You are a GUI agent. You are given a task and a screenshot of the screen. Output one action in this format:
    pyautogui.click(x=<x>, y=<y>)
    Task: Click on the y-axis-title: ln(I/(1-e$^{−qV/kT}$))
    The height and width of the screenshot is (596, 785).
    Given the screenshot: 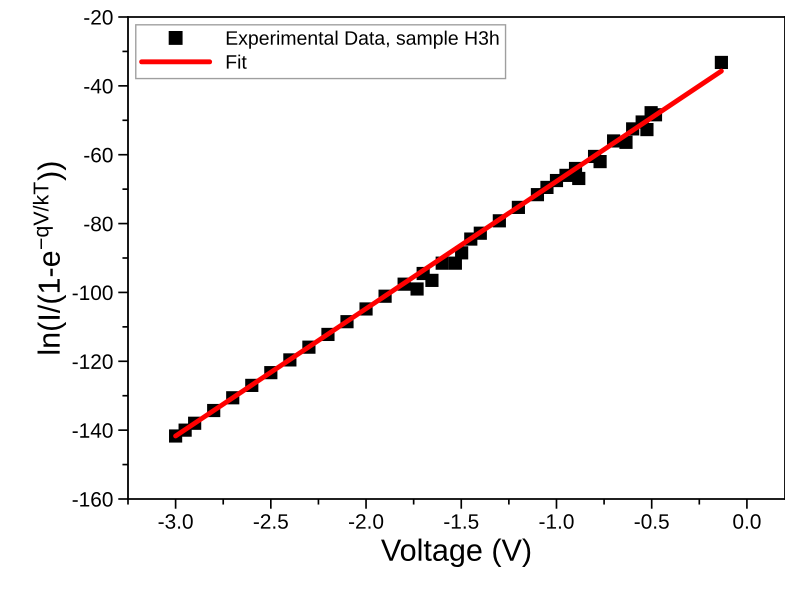 What is the action you would take?
    pyautogui.click(x=49, y=258)
    